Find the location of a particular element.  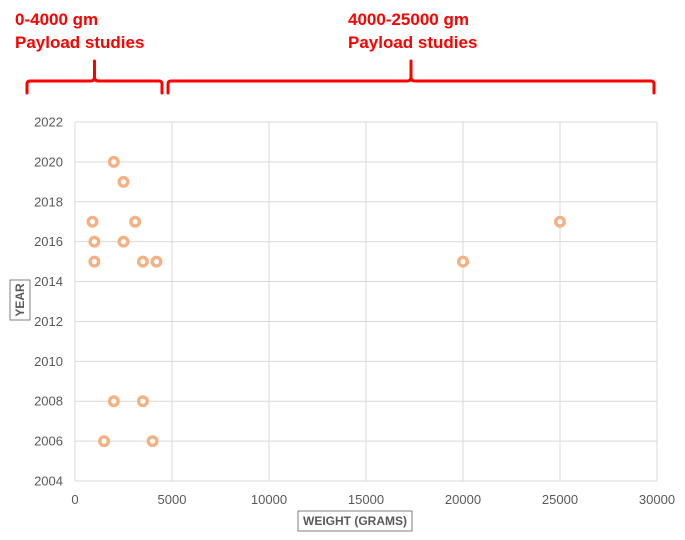

x-axis-title-group: WEIGHT (GRAMS) is located at coordinates (355, 521).